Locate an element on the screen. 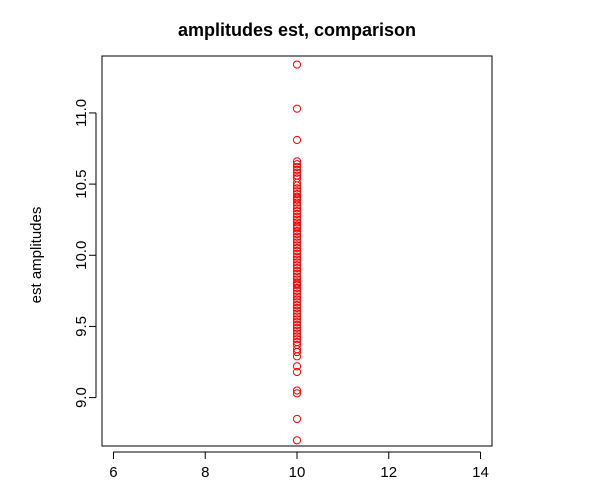 Image resolution: width=595 pixels, height=487 pixels. y-axis: 9.0 9.5 10.0 10.5 11.0 is located at coordinates (85, 253).